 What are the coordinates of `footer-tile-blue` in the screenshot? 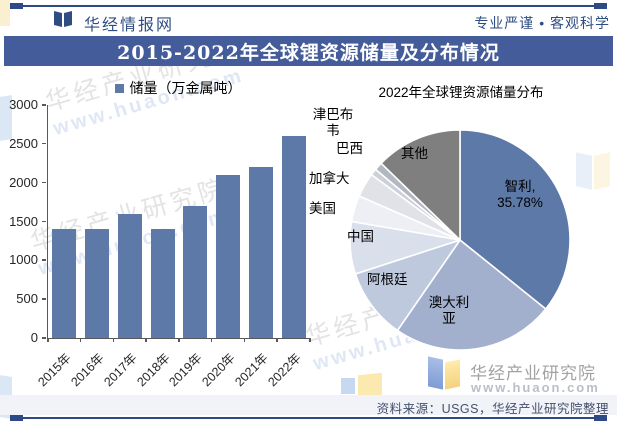 It's located at (348, 386).